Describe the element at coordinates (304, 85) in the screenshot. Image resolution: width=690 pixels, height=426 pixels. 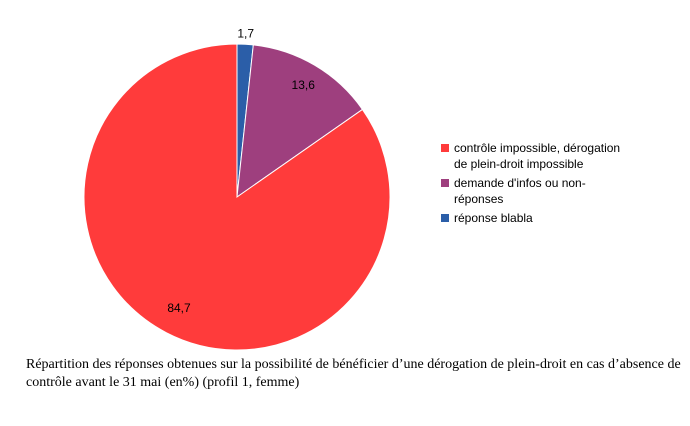
I see `data-label-info-request: 13,6` at that location.